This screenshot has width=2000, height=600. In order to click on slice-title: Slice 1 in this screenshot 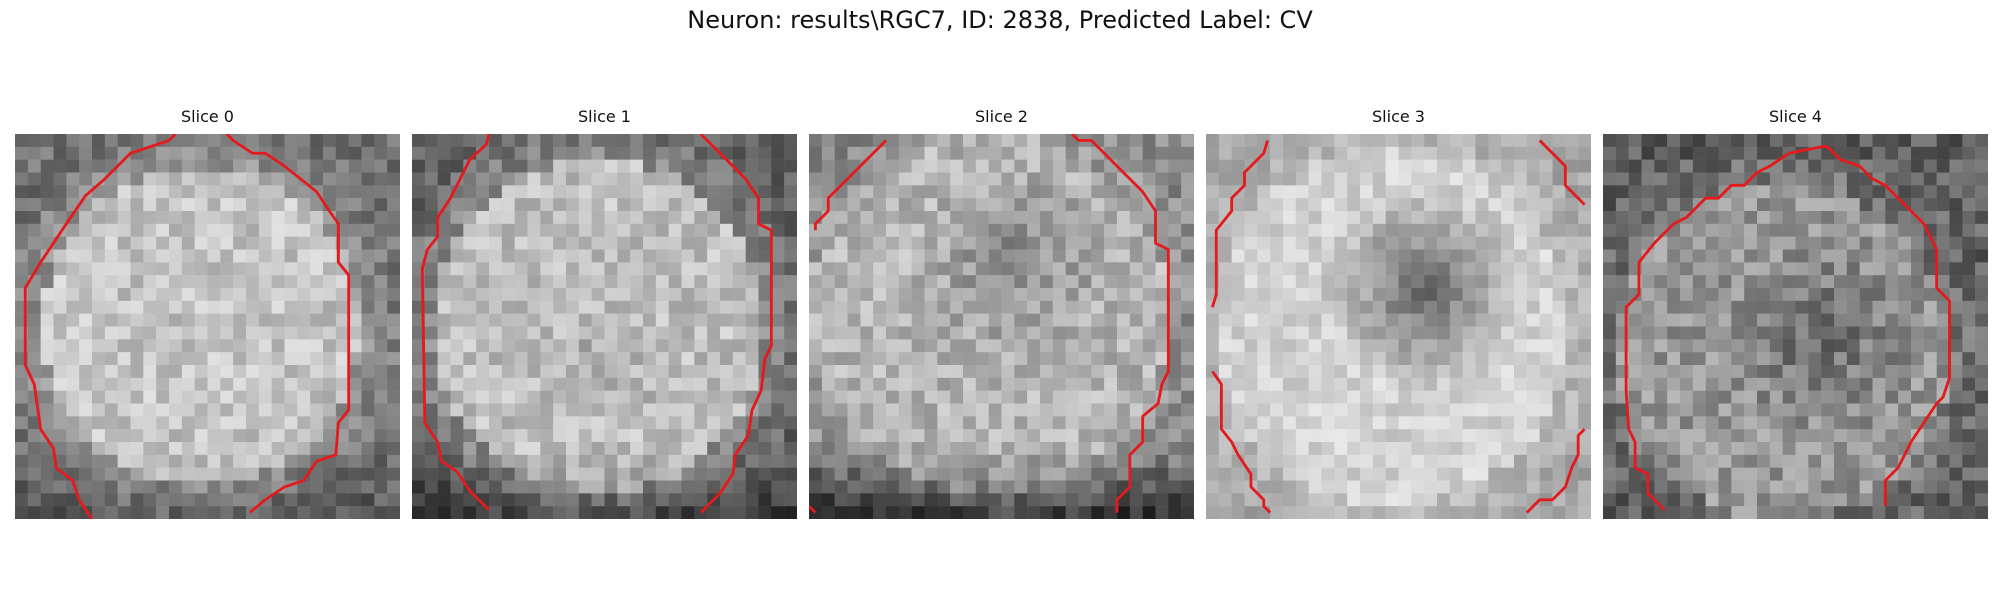, I will do `click(604, 116)`.